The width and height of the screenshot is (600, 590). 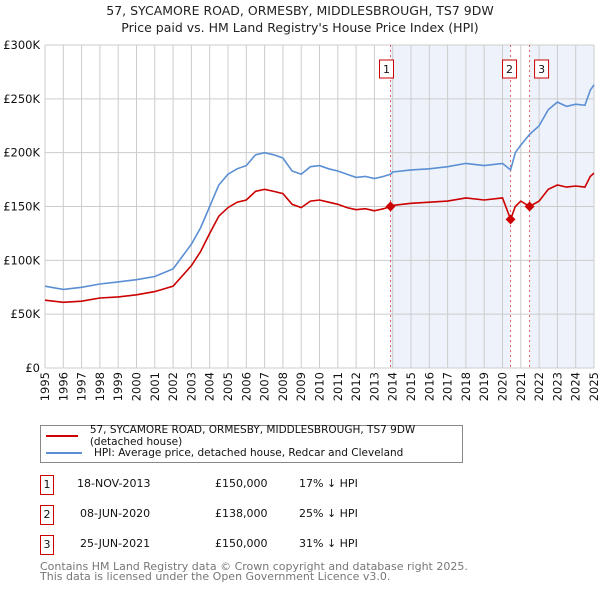 What do you see at coordinates (448, 386) in the screenshot?
I see `x-tick-label: 2017` at bounding box center [448, 386].